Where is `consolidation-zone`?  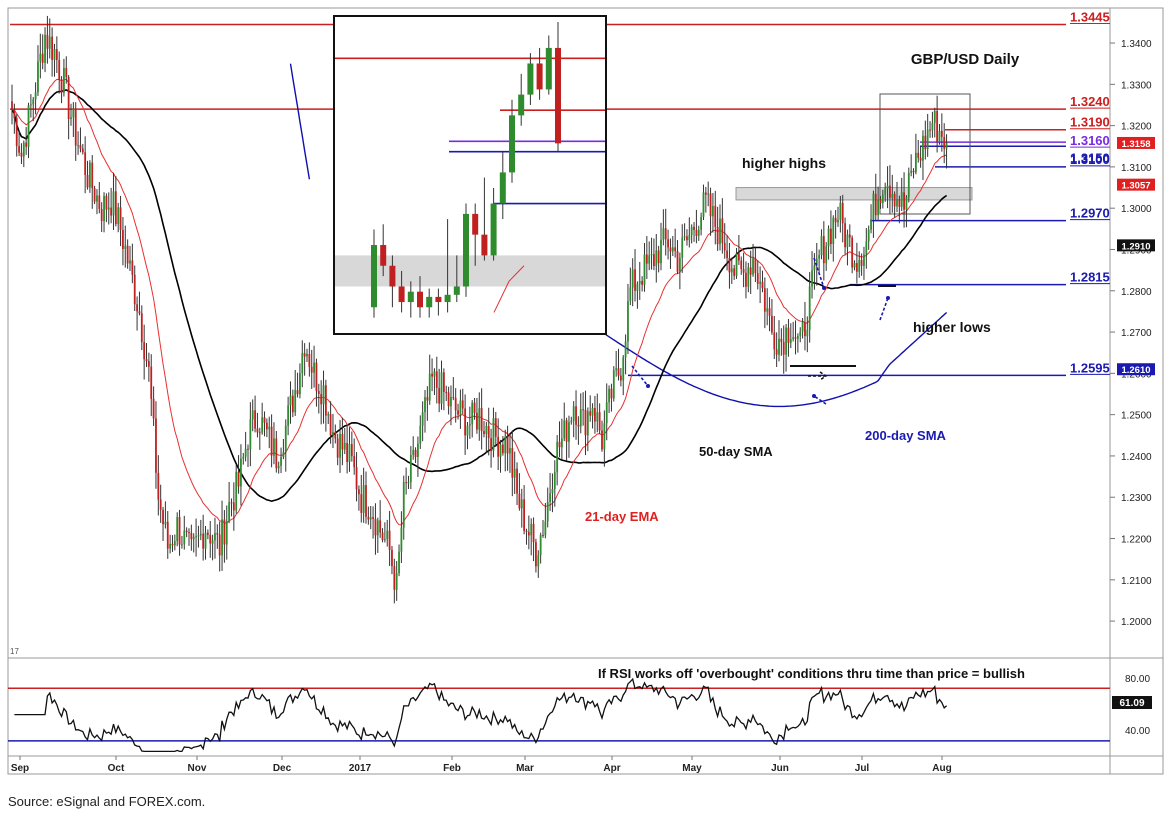
consolidation-zone is located at coordinates (854, 194).